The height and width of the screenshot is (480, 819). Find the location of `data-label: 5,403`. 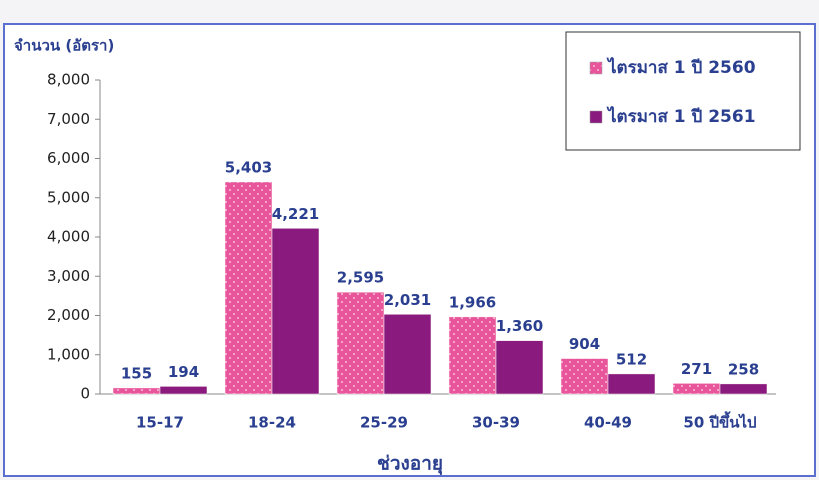

data-label: 5,403 is located at coordinates (248, 167).